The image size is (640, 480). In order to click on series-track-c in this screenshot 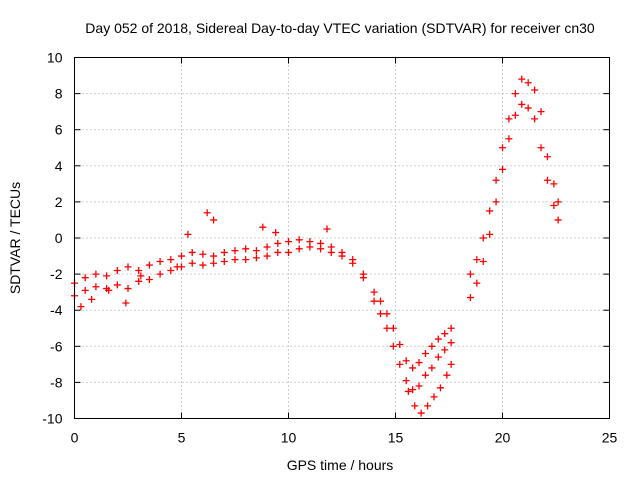, I will do `click(429, 388)`.